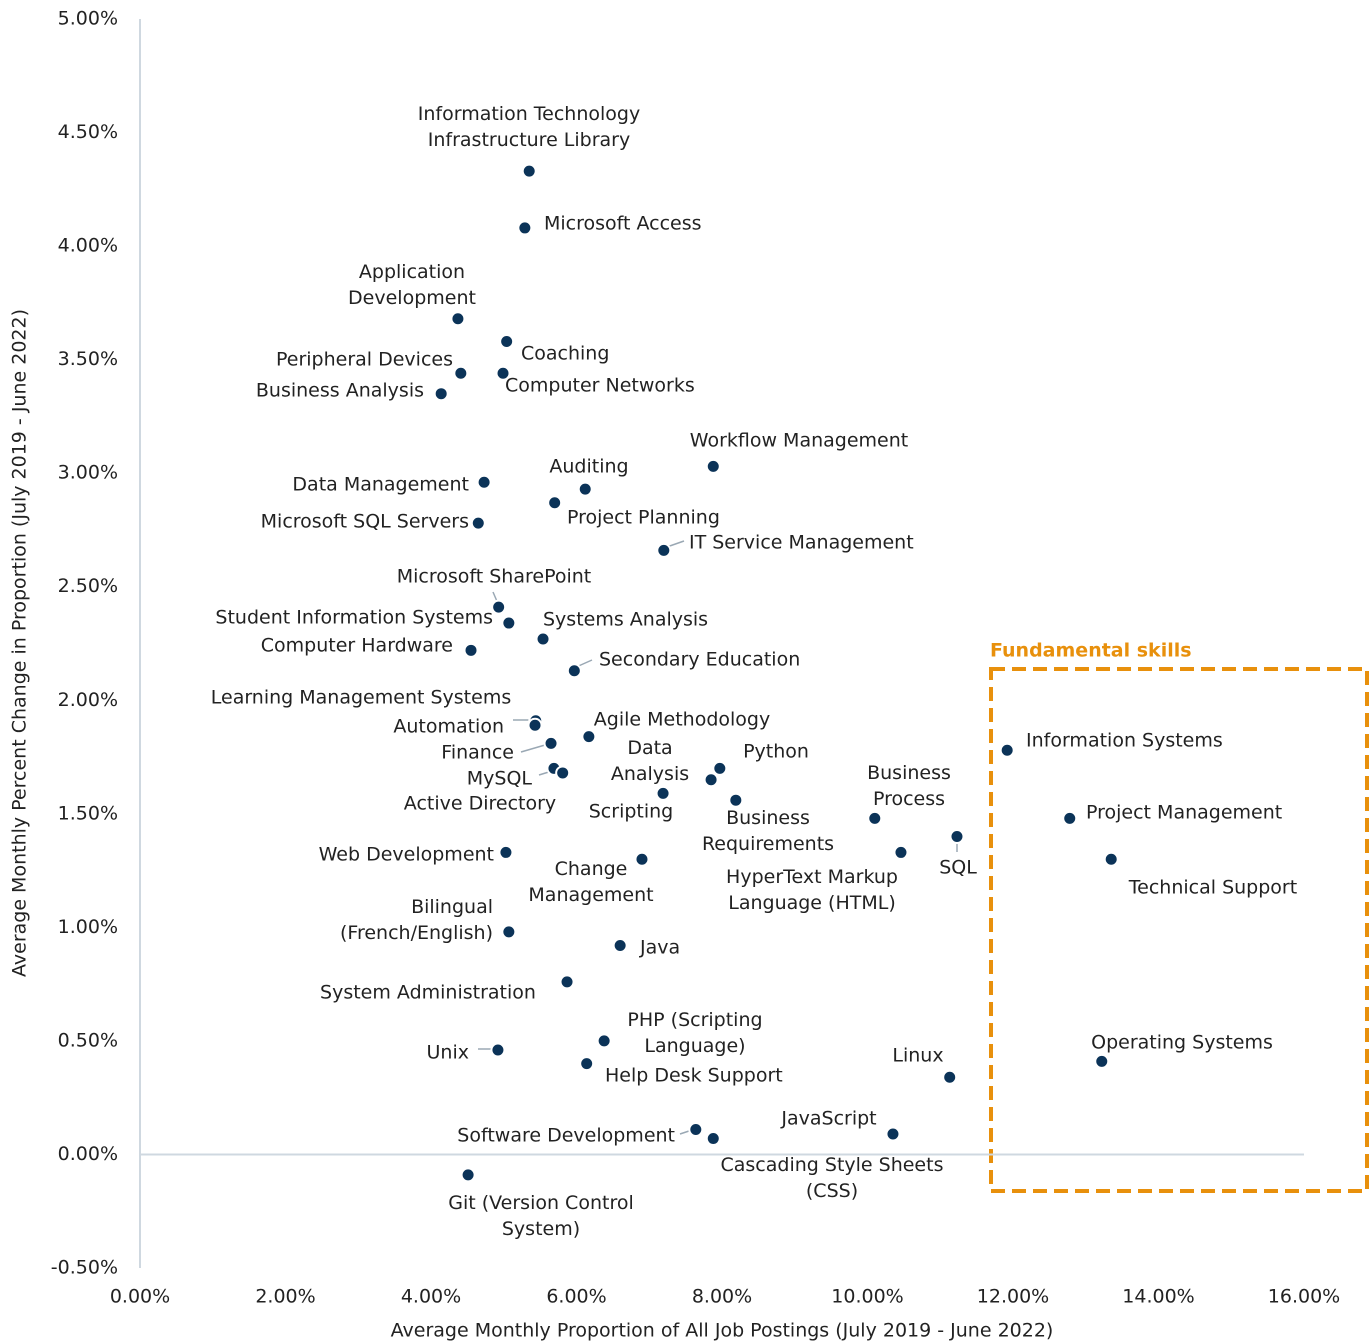  Describe the element at coordinates (832, 1191) in the screenshot. I see `label-line: (CSS)` at that location.